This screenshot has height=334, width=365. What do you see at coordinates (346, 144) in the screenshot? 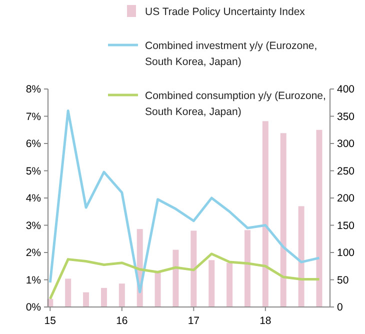
I see `y2-tick-label: 300` at bounding box center [346, 144].